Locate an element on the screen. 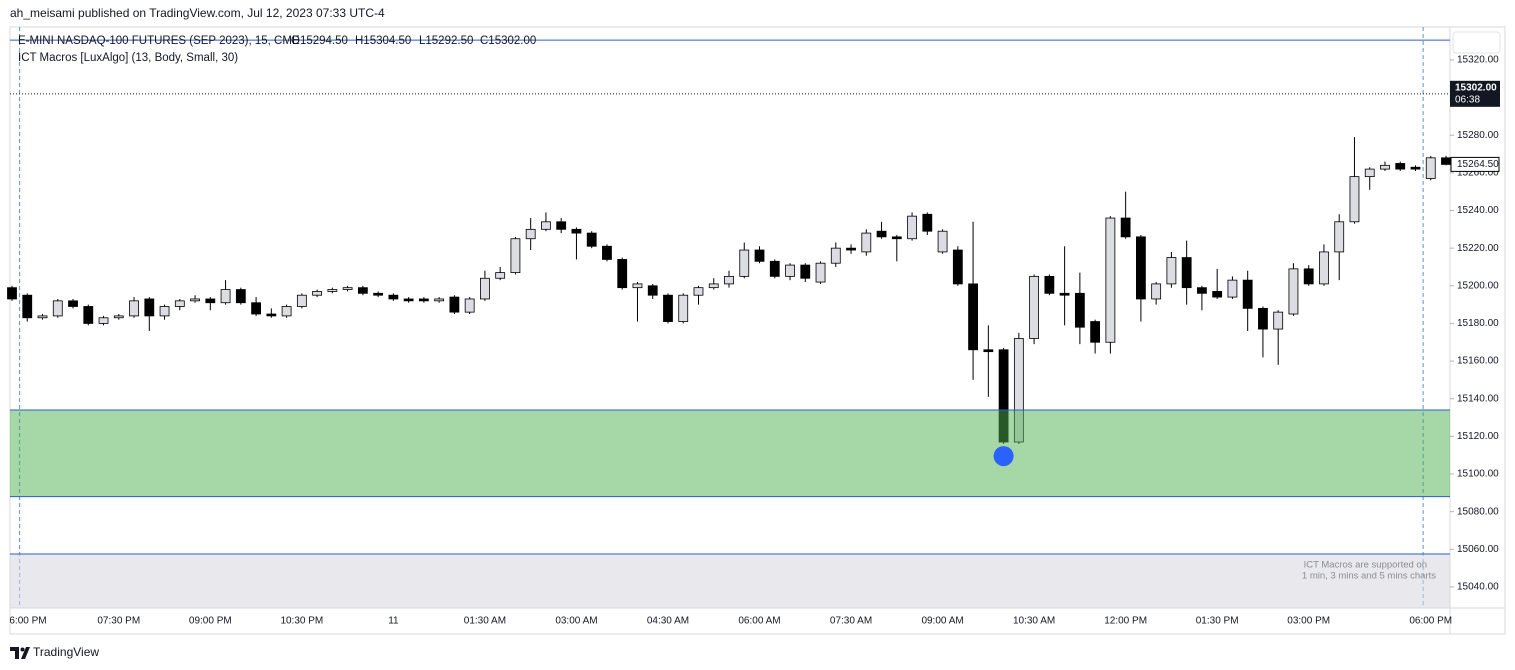  ohlc-low: L15292.50 is located at coordinates (446, 41).